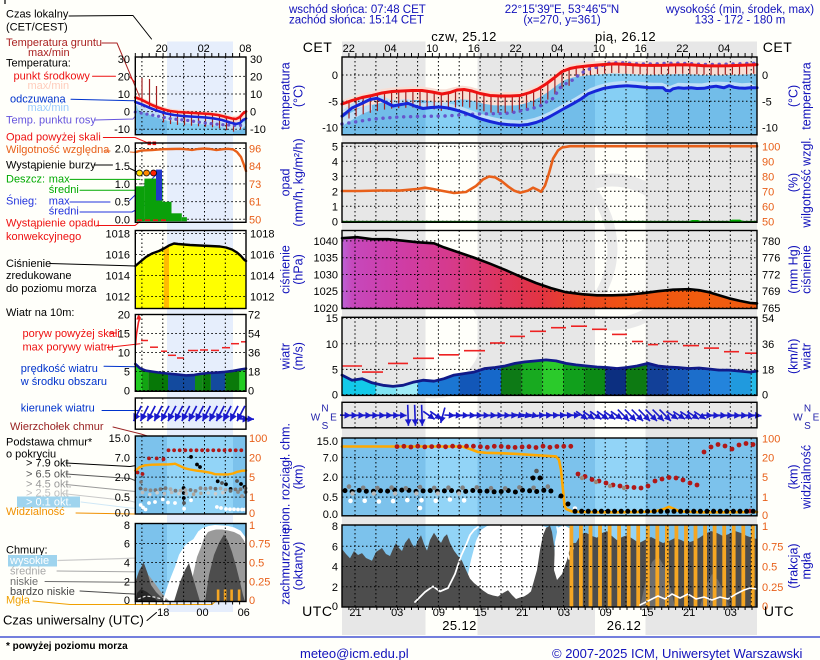  Describe the element at coordinates (59, 201) in the screenshot. I see `svg-text: max` at that location.